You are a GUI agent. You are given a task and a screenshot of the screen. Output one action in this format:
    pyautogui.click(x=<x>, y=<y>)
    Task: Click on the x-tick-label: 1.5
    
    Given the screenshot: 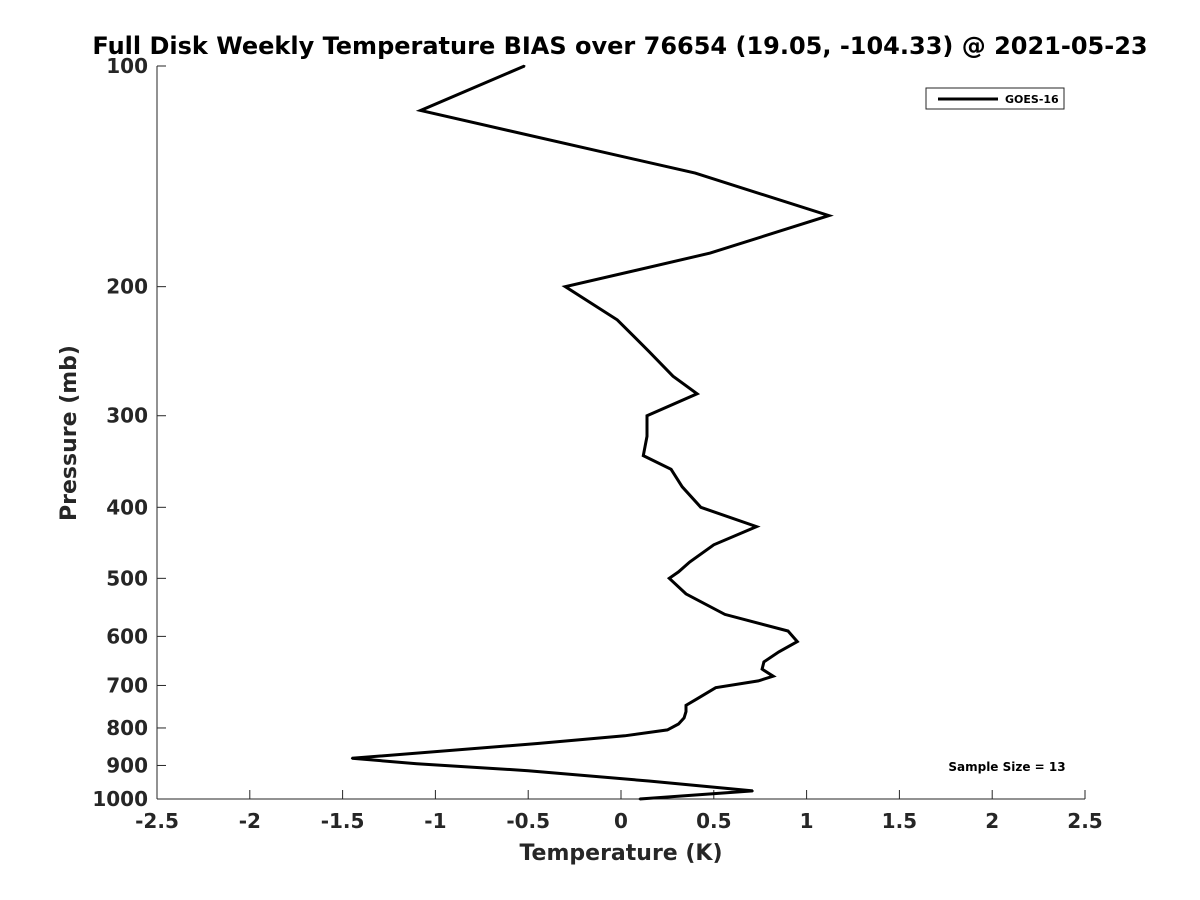 What is the action you would take?
    pyautogui.click(x=899, y=821)
    